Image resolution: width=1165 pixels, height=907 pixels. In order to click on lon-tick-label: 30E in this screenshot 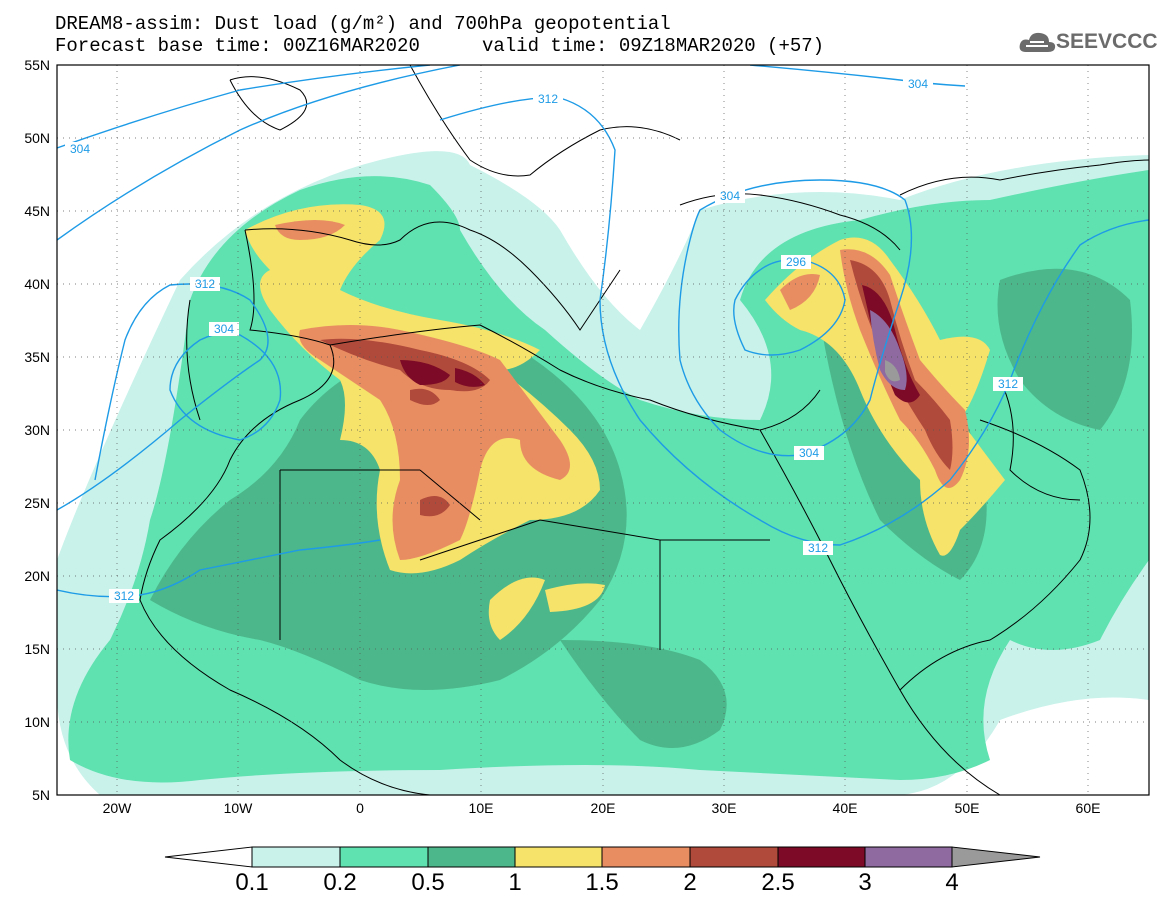, I will do `click(724, 808)`.